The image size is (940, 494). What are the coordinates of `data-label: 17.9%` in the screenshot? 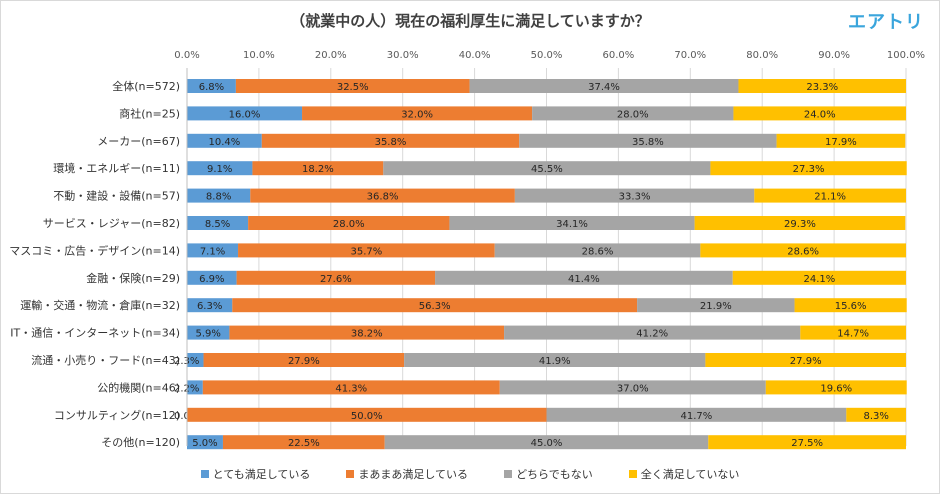 It's located at (841, 142).